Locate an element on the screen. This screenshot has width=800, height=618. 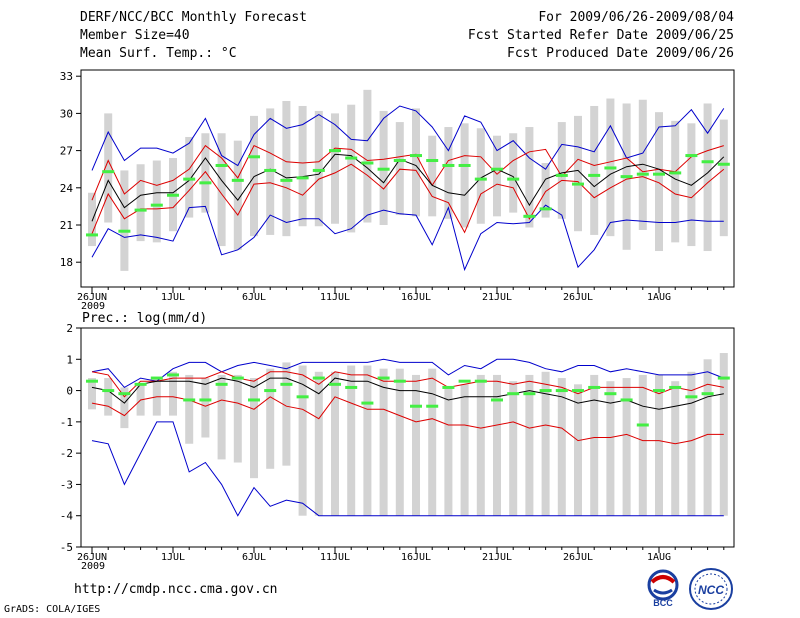
temp-xtick-label: 6JUL is located at coordinates (254, 297).